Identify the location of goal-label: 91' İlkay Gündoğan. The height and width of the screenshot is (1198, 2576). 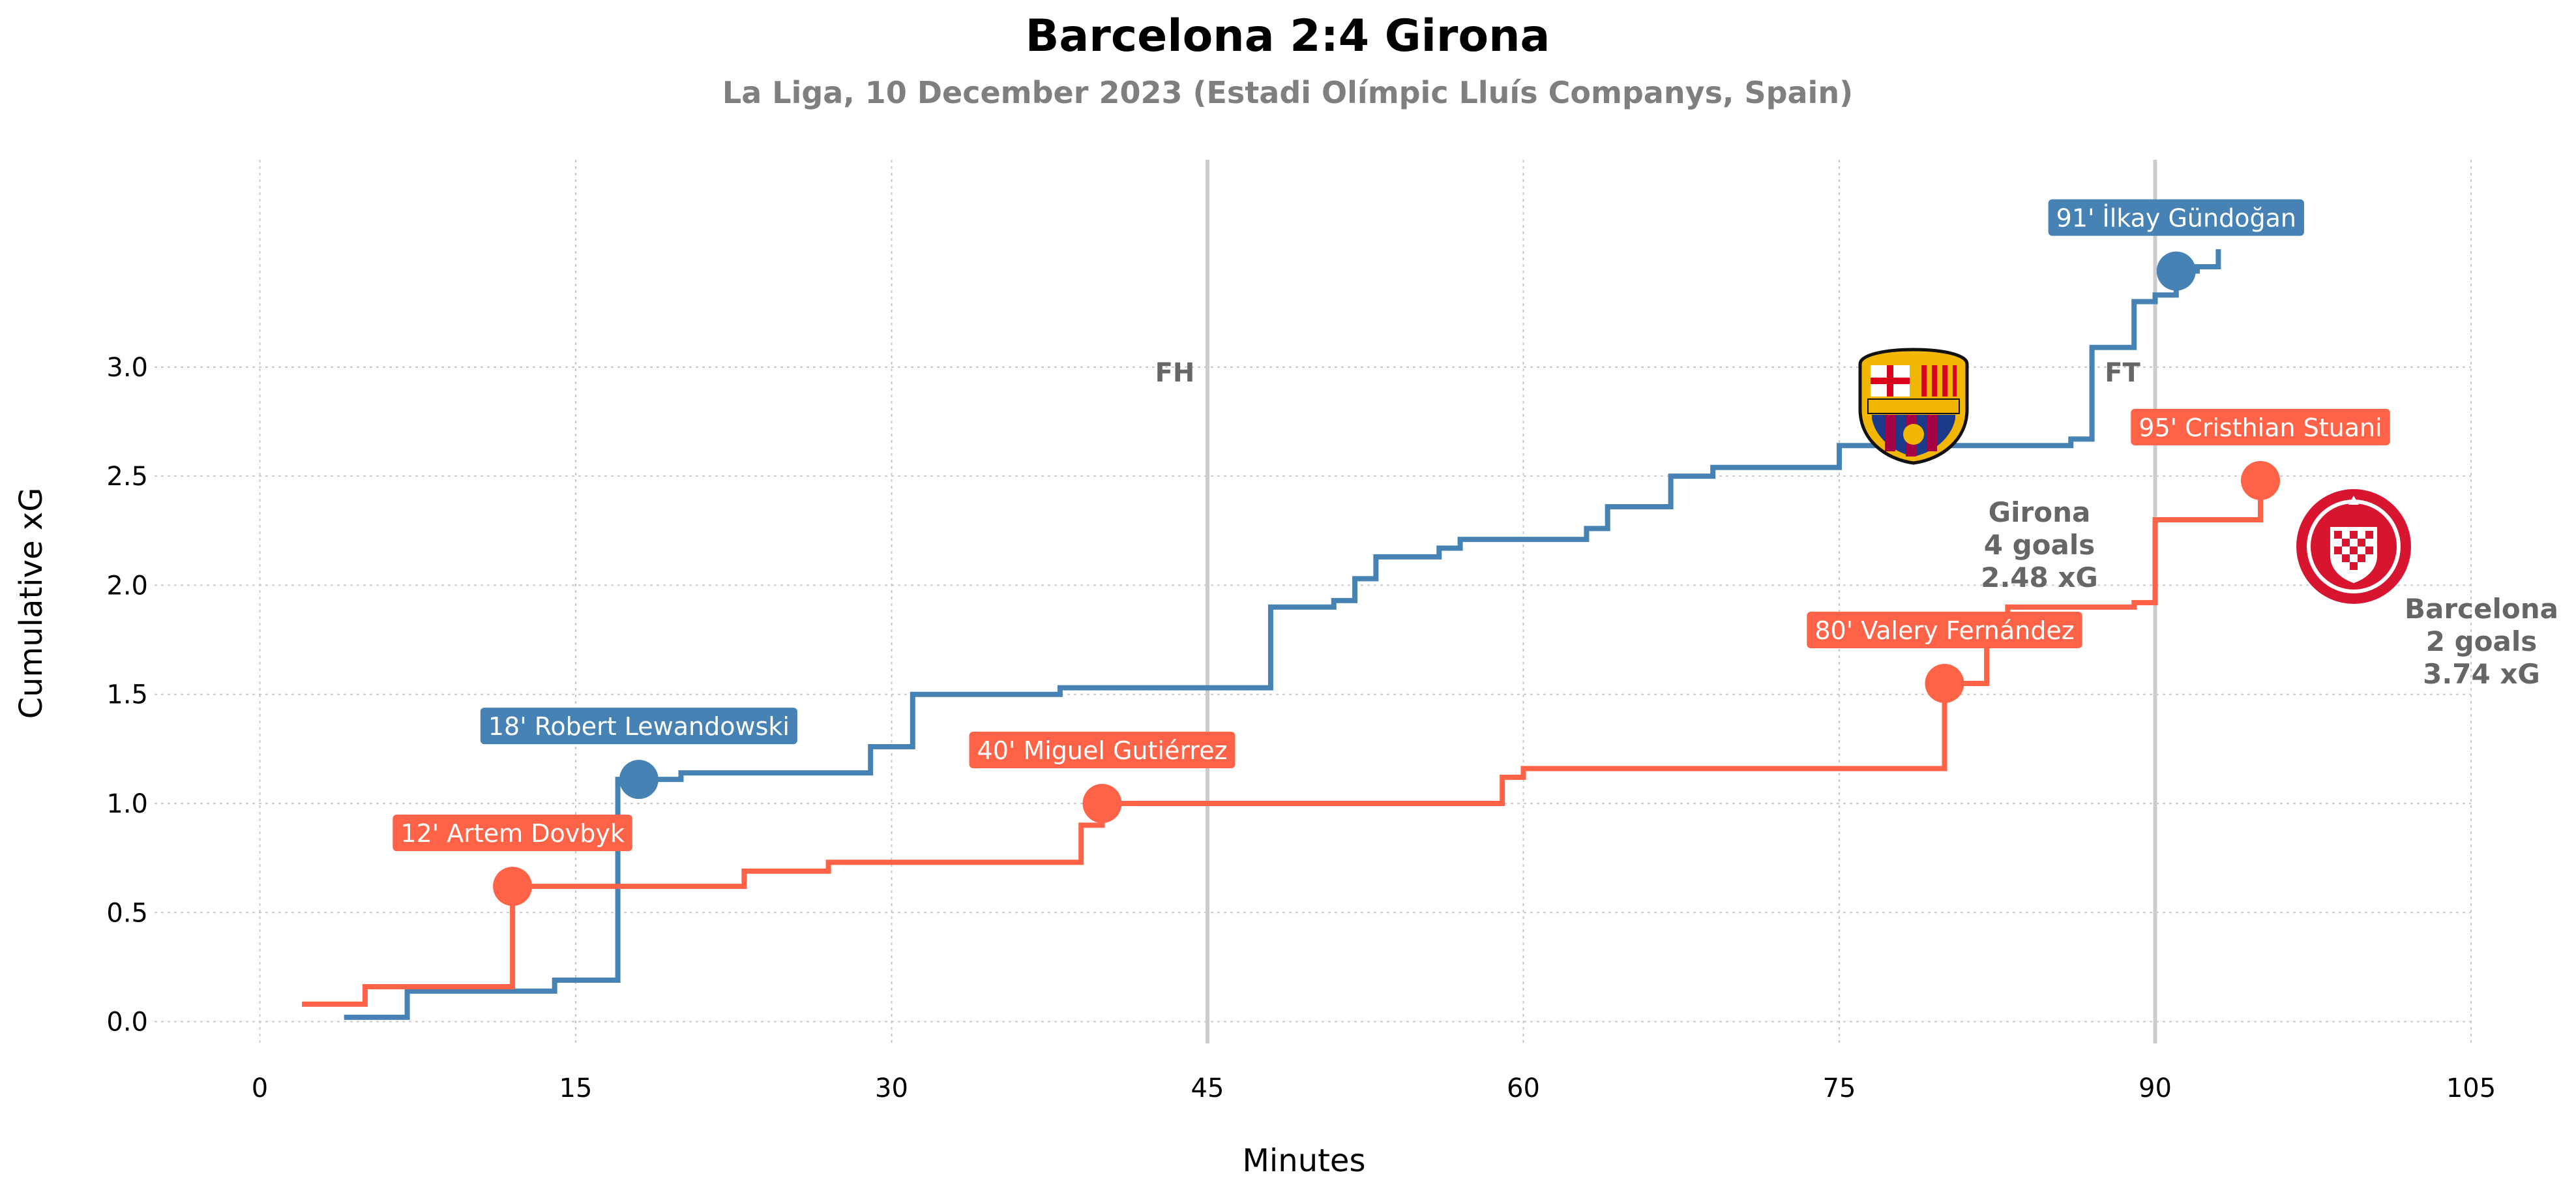
(2176, 218).